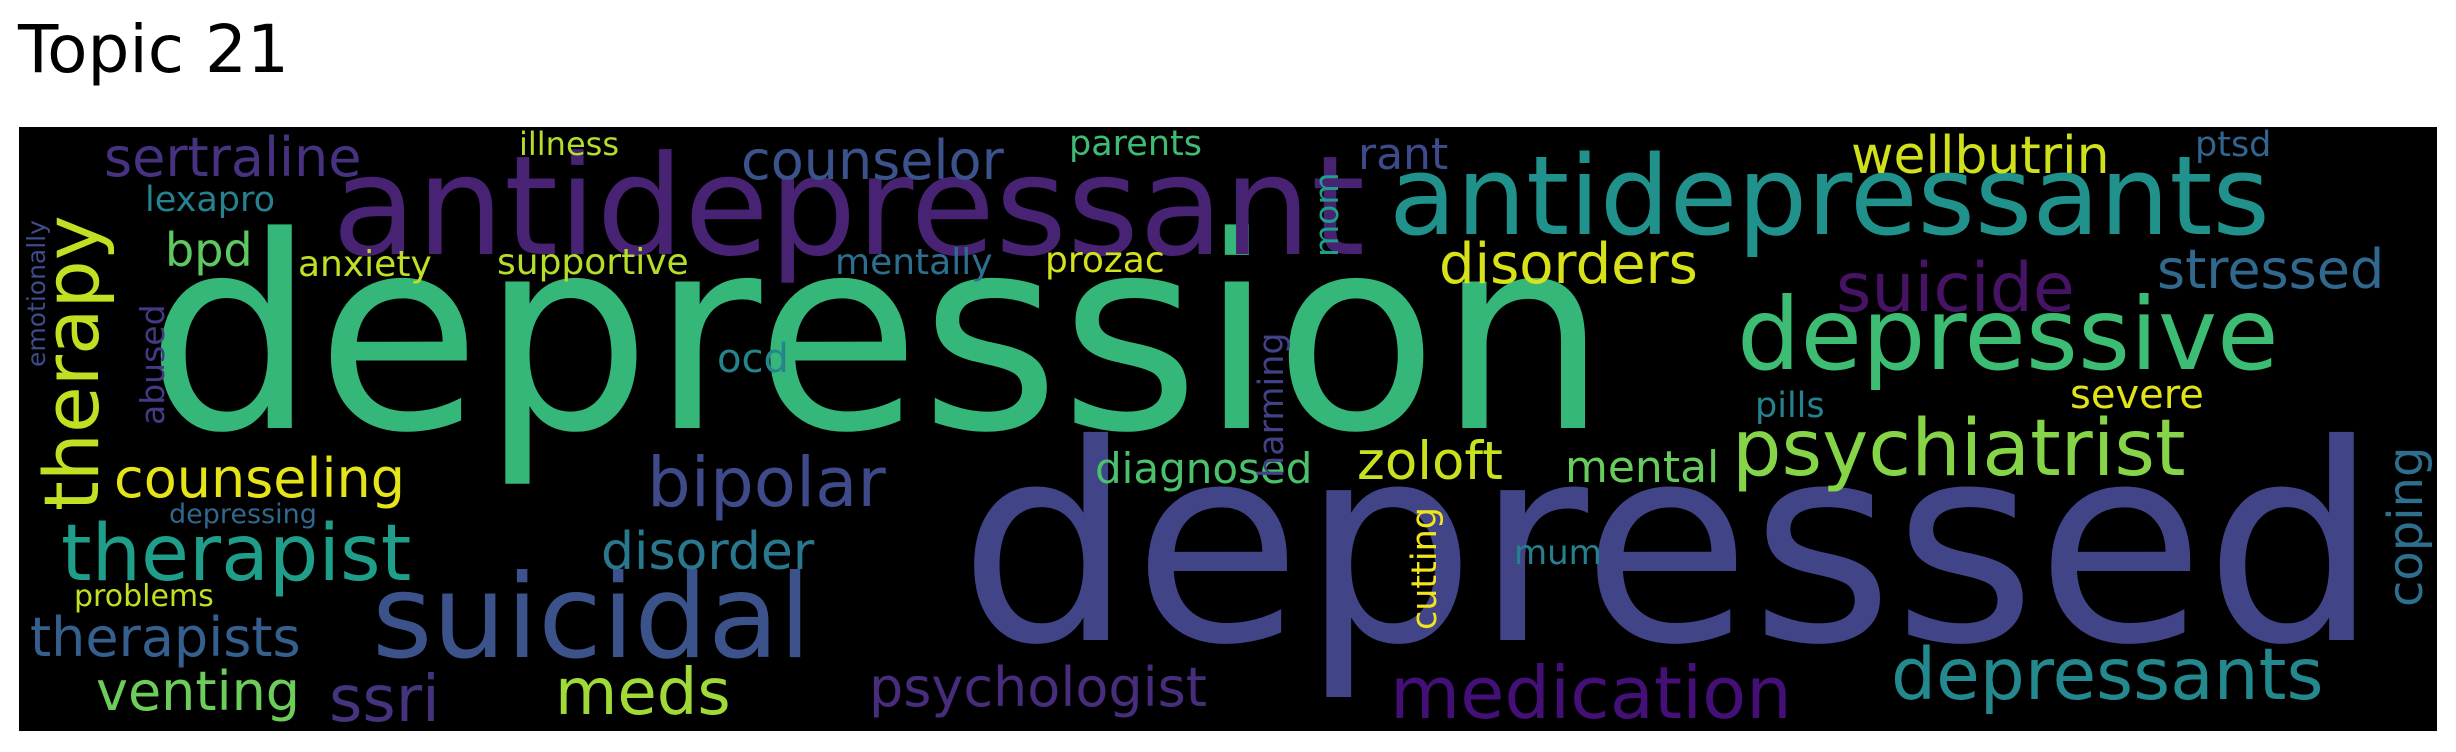 The height and width of the screenshot is (752, 2456). Describe the element at coordinates (1829, 196) in the screenshot. I see `word-antidepressants: antidepressants` at that location.